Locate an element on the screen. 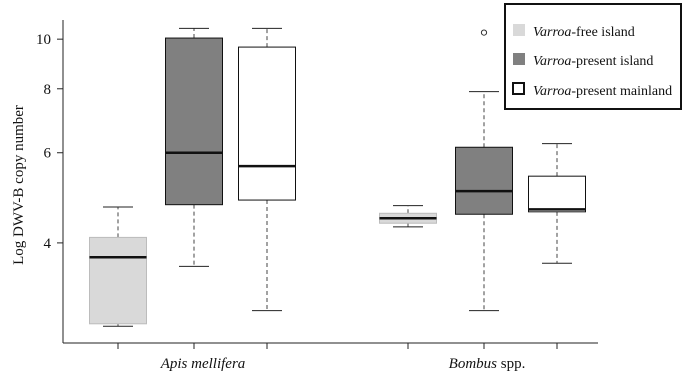  legend-frame is located at coordinates (593, 56).